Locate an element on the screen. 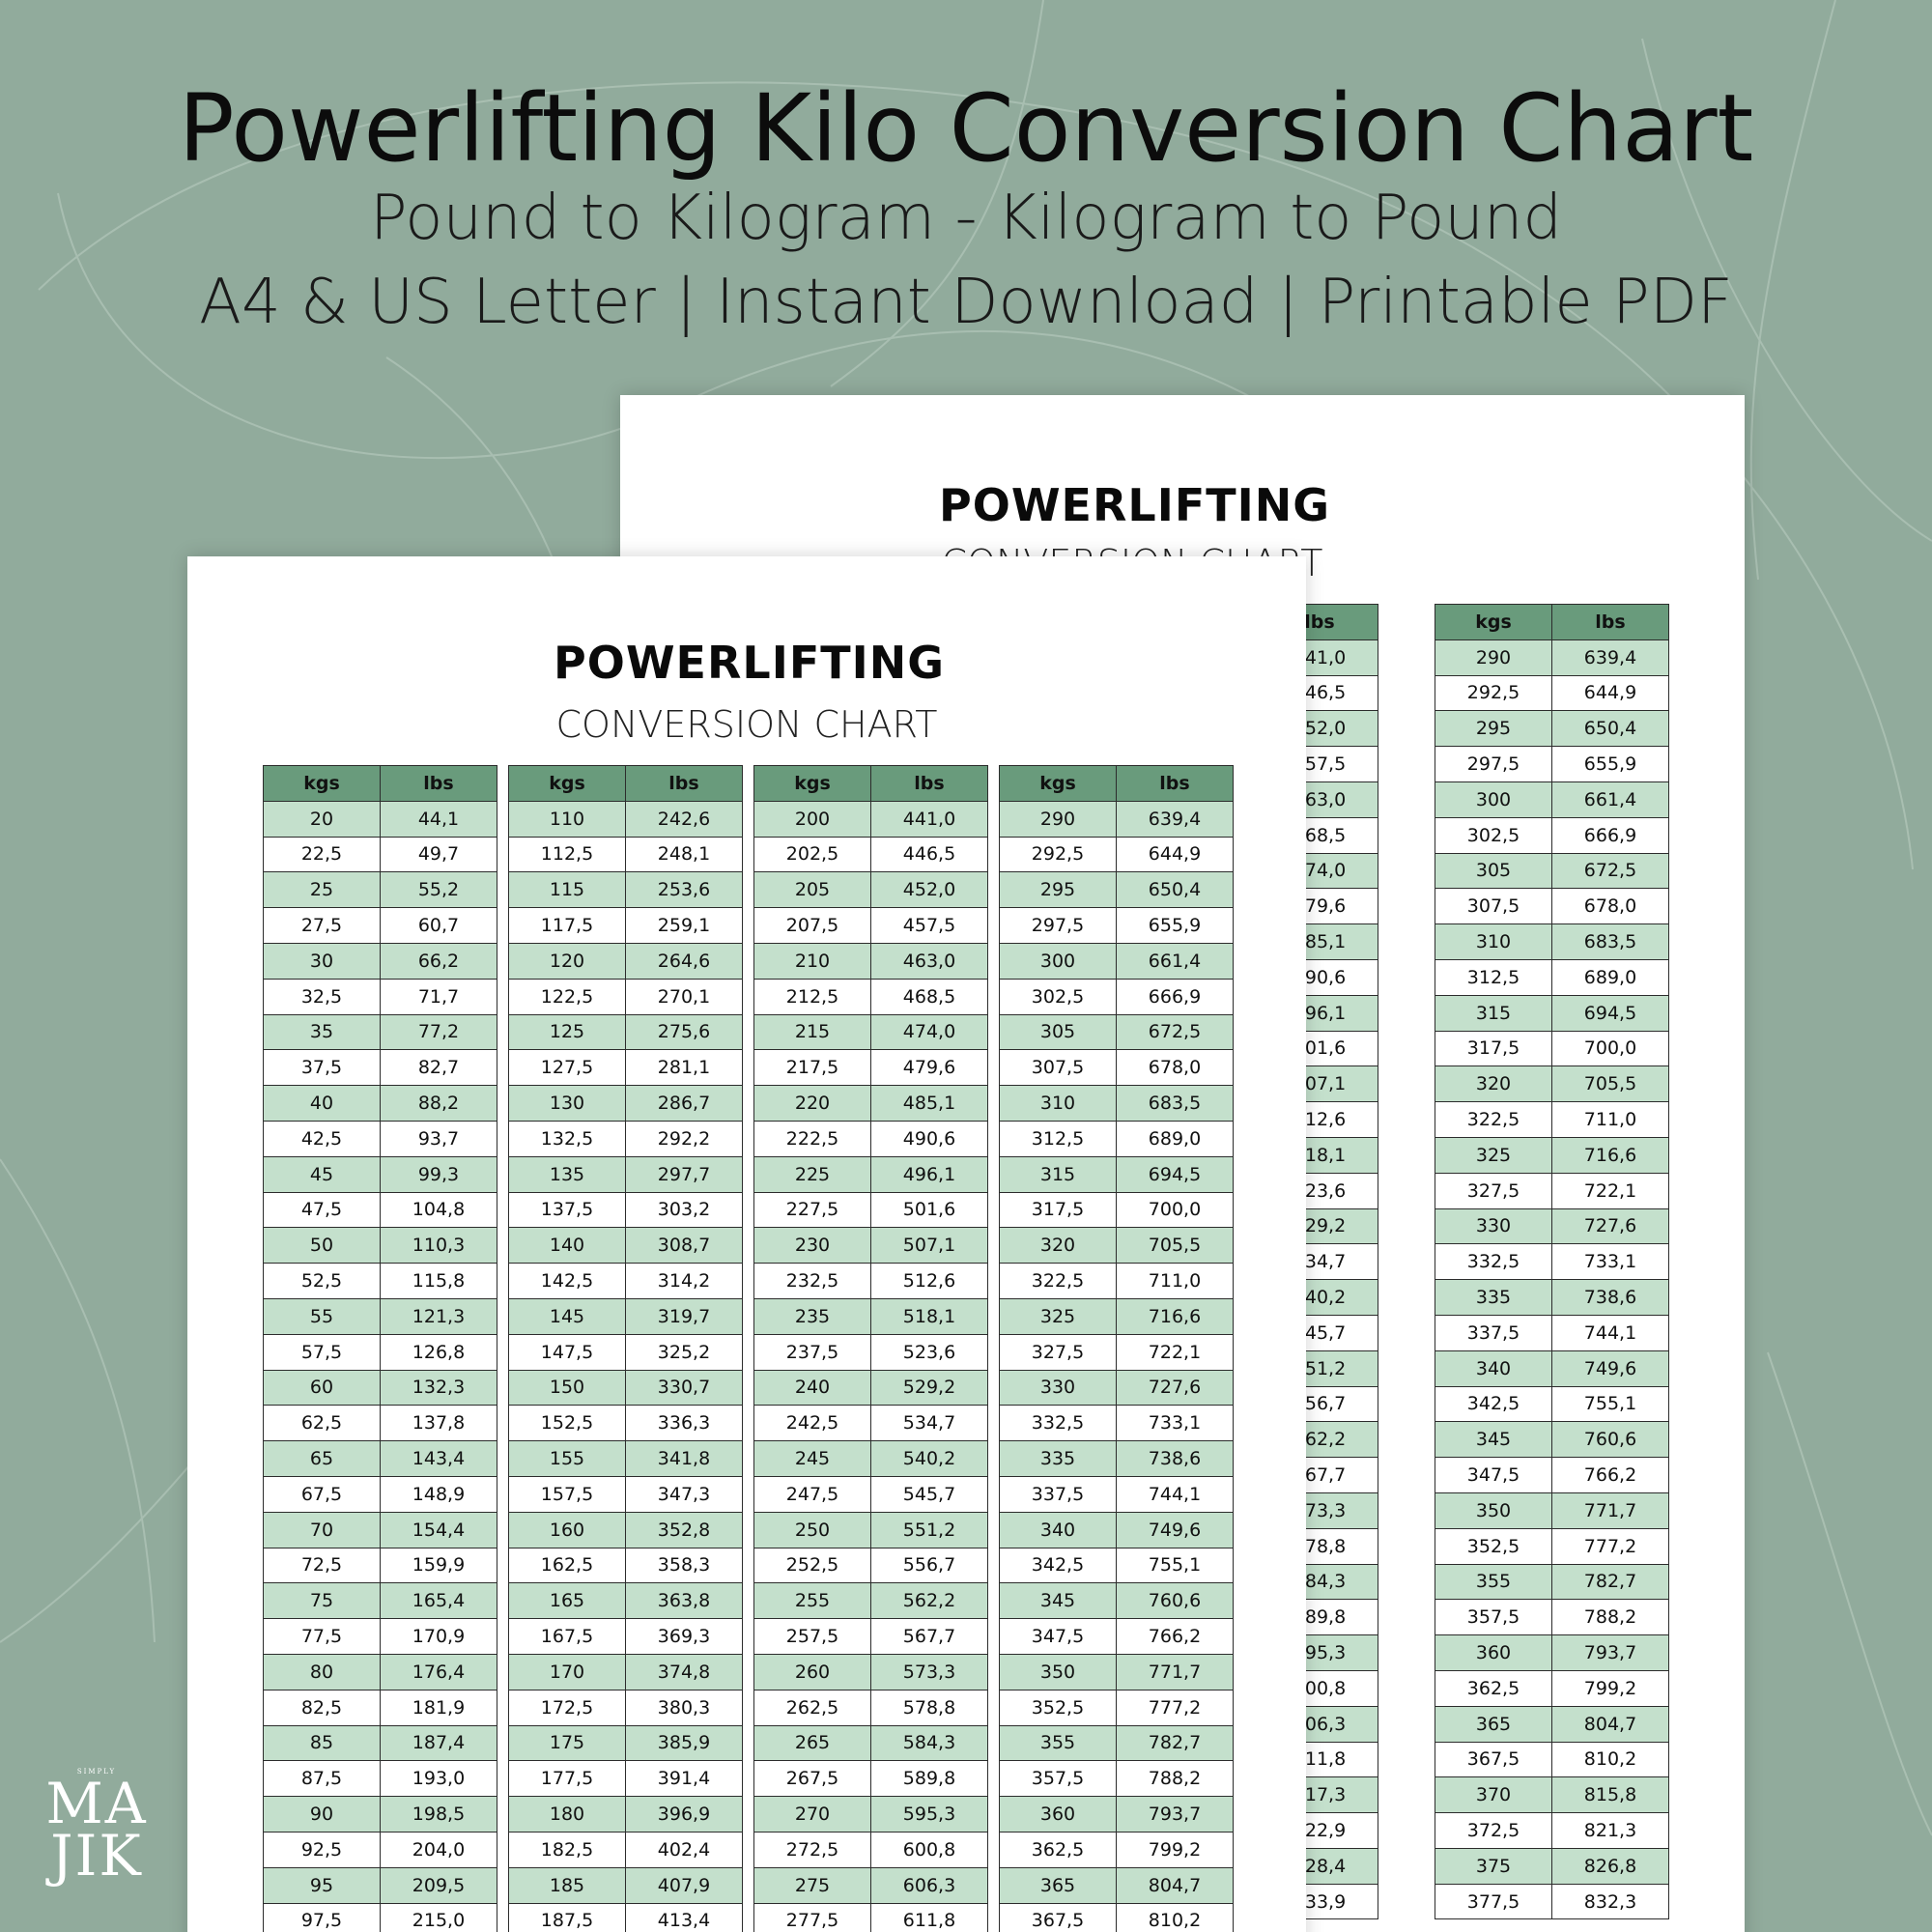 The width and height of the screenshot is (1932, 1932). lb-value: 209,5 is located at coordinates (438, 1885).